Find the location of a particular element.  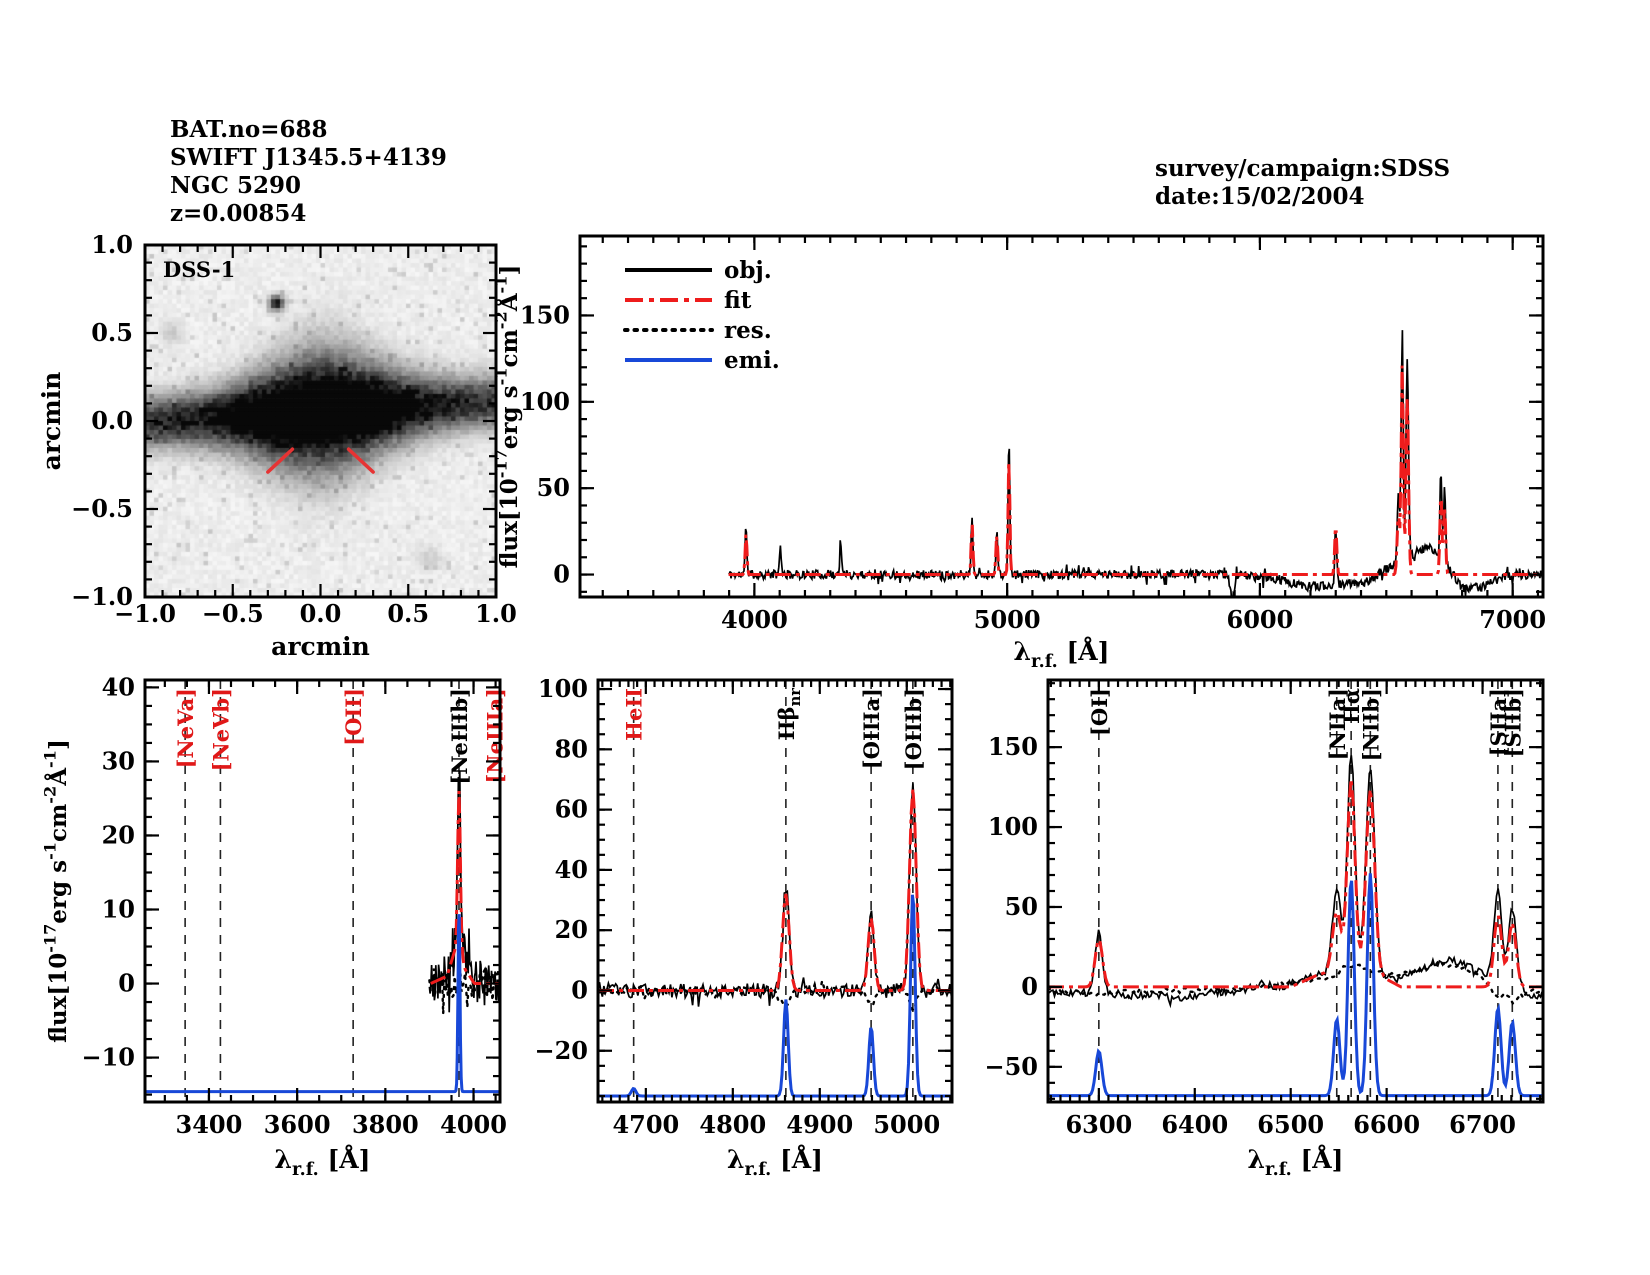

neiii-axes is located at coordinates (322, 891).